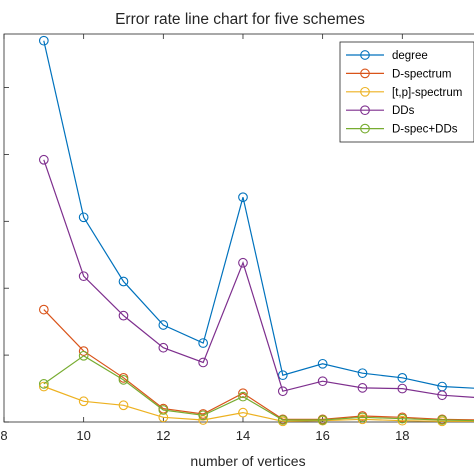 This screenshot has width=474, height=474. Describe the element at coordinates (247, 461) in the screenshot. I see `x-axis-label: number of vertices` at that location.